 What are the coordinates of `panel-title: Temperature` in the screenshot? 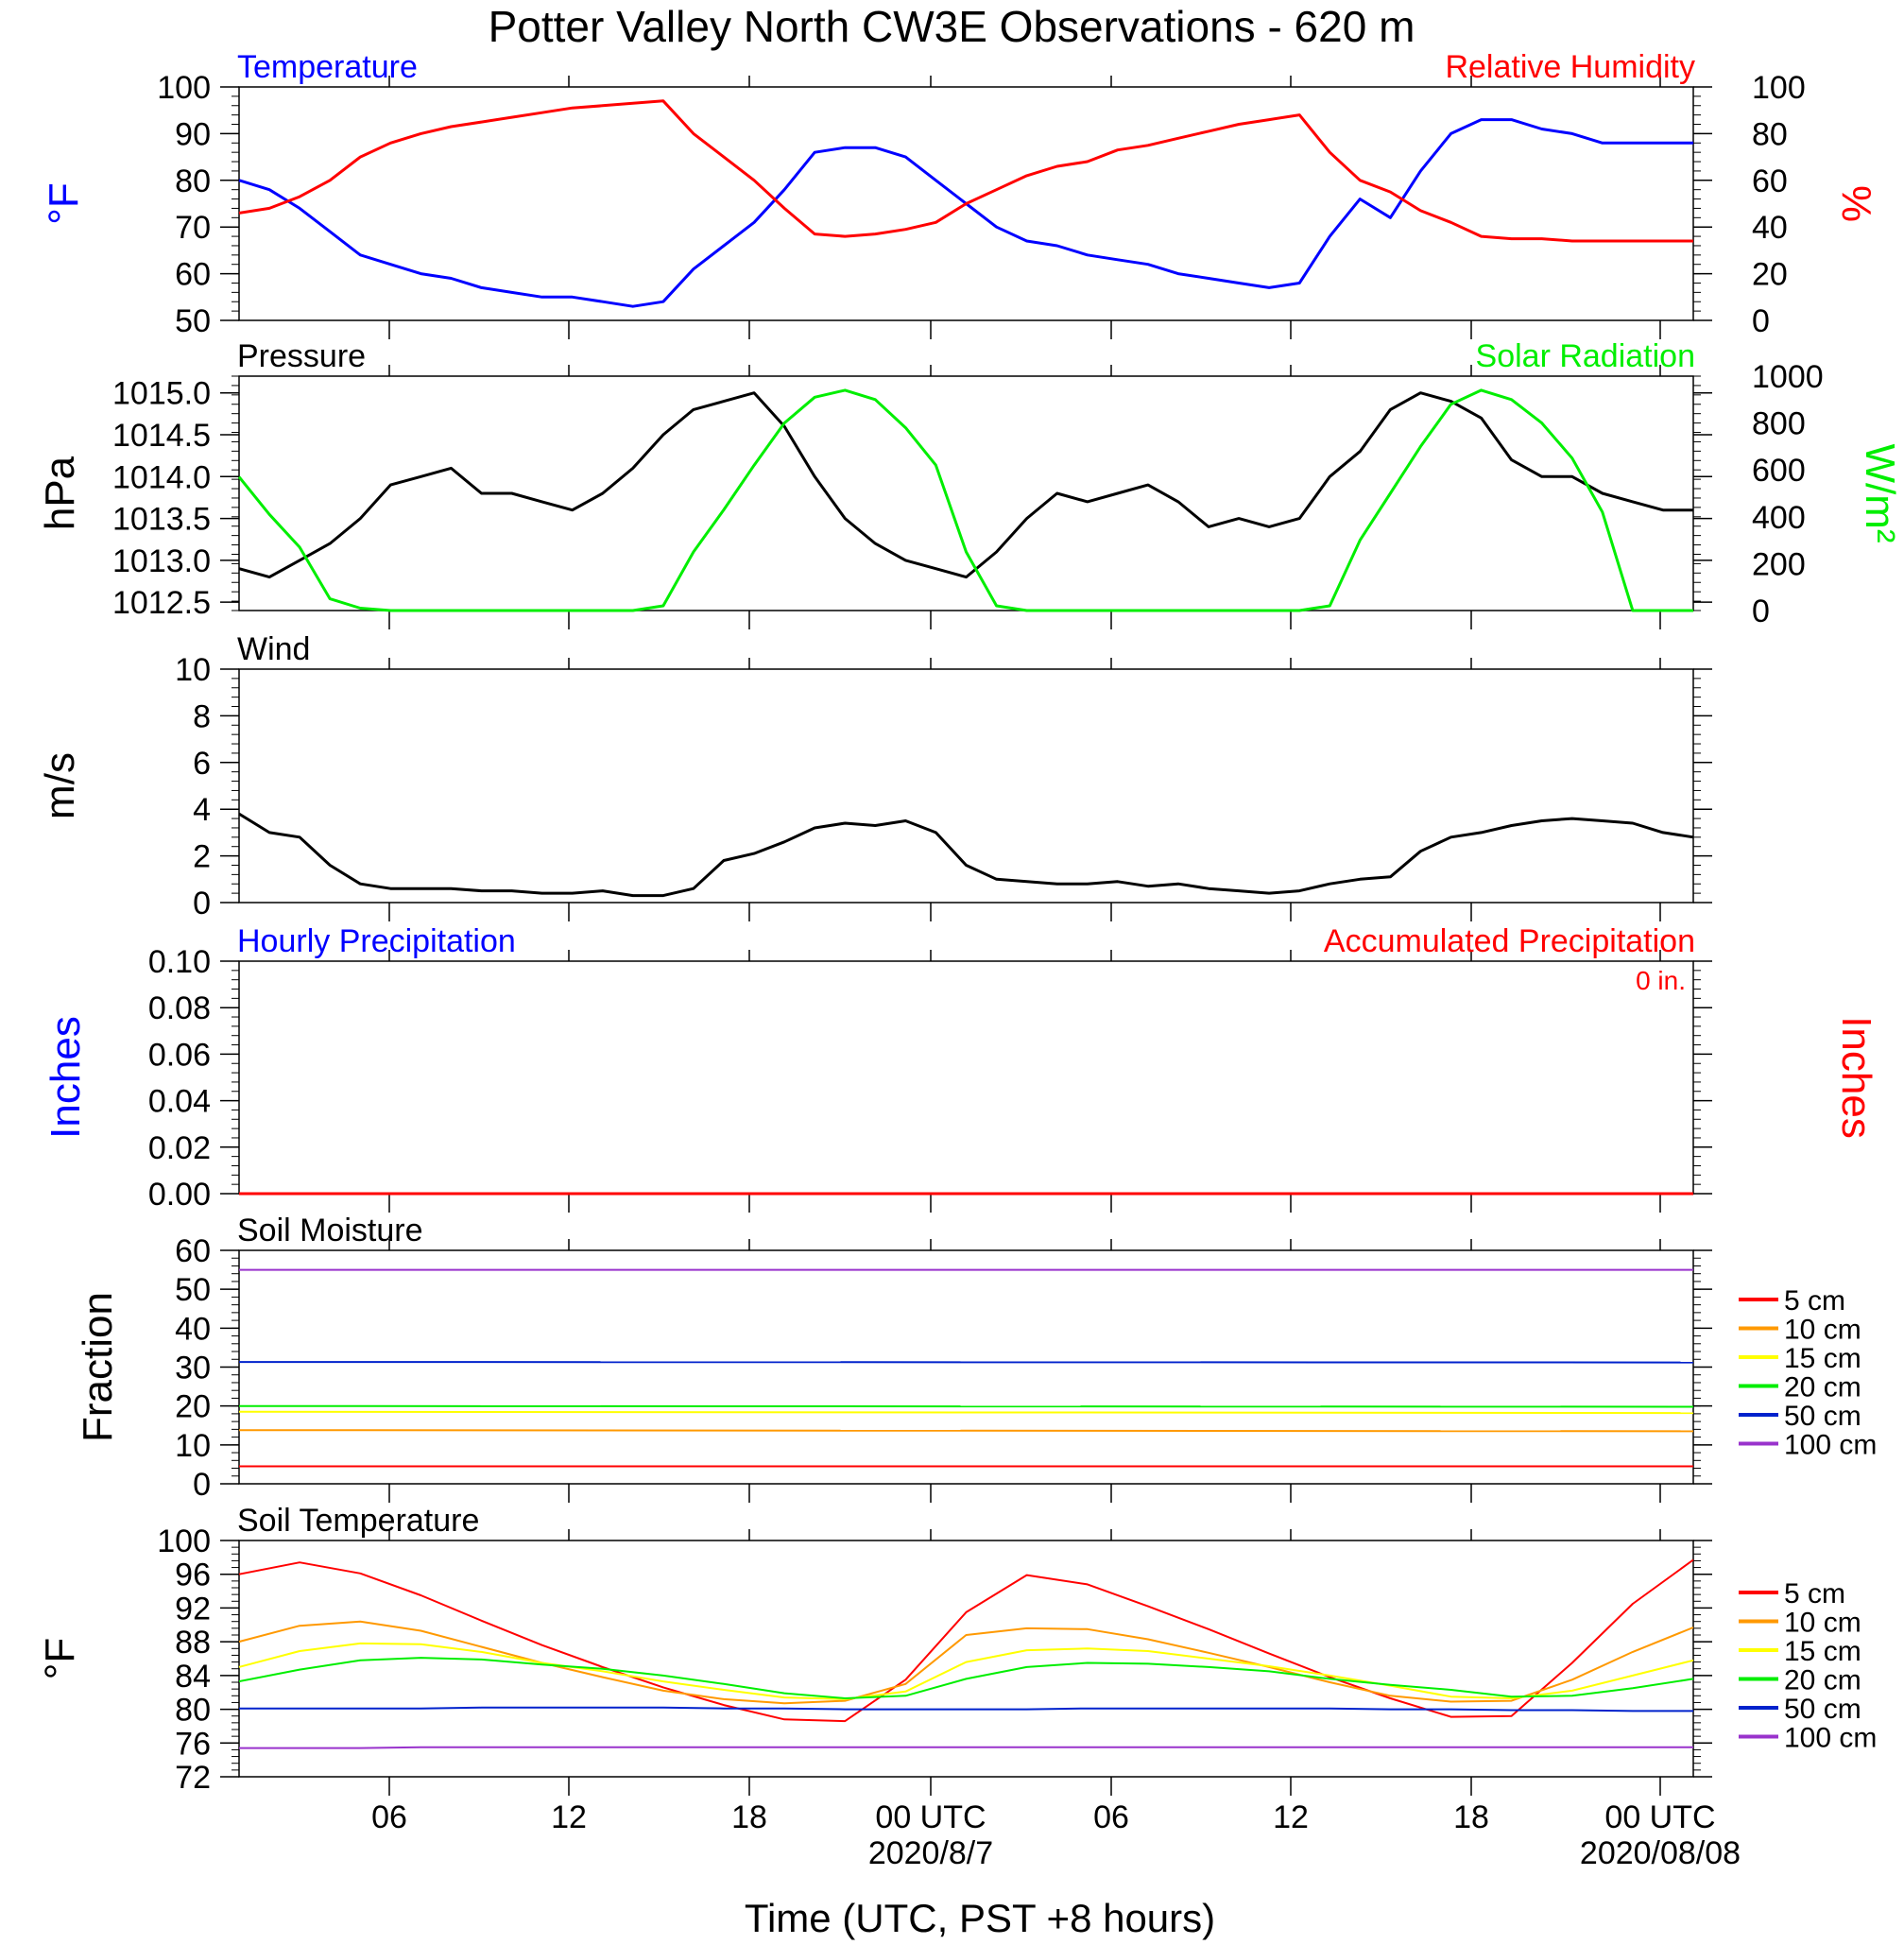 It's located at (328, 67).